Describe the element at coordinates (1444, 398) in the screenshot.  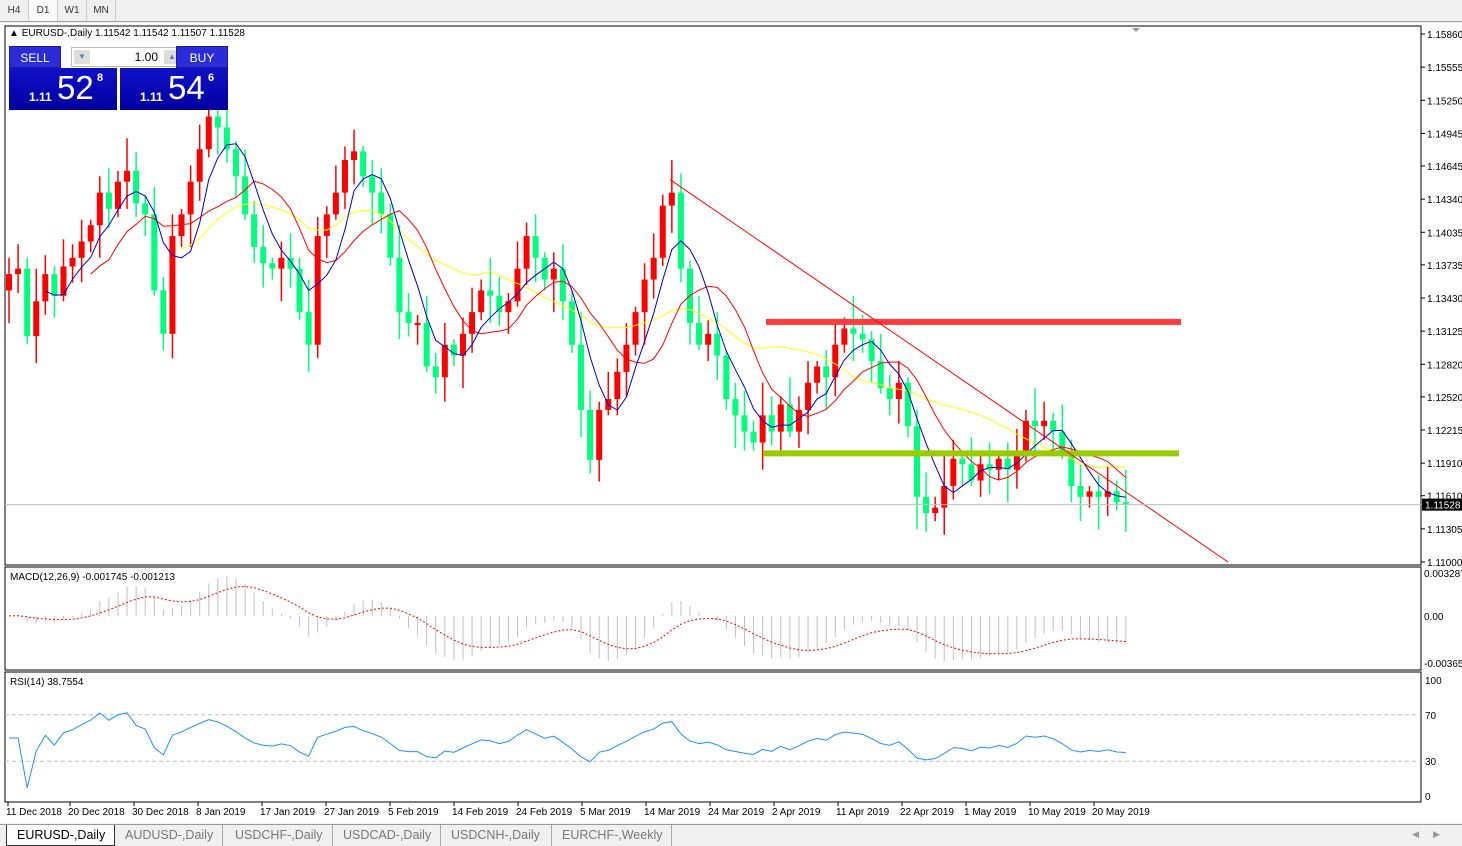
I see `price-tick-label: 1.12520` at that location.